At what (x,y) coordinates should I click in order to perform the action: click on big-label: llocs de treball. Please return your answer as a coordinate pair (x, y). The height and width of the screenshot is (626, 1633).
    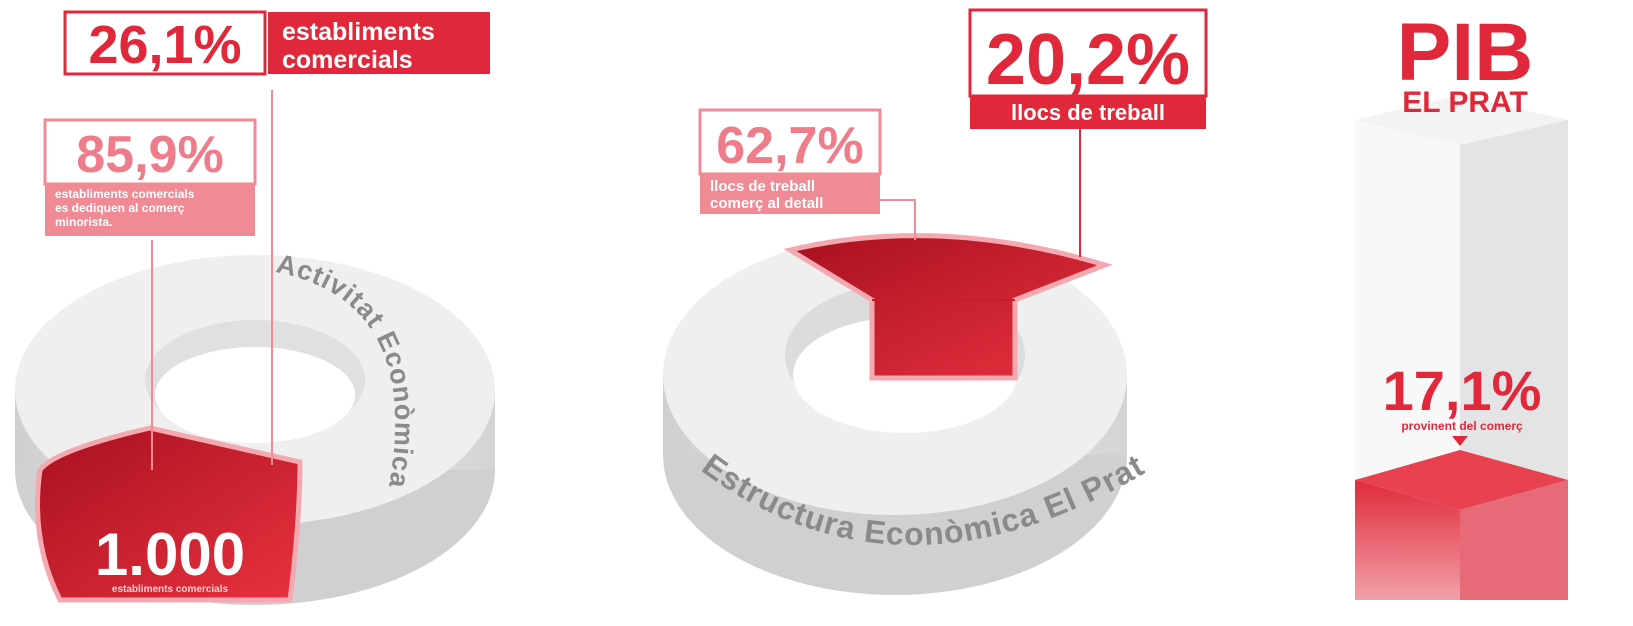
    Looking at the image, I should click on (1088, 112).